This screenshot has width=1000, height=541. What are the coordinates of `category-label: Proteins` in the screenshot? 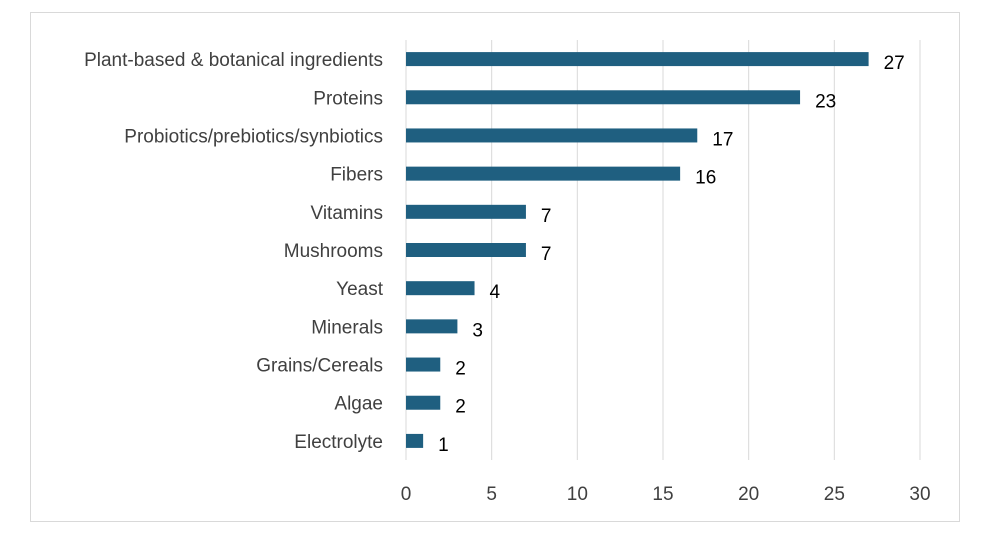 It's located at (348, 98).